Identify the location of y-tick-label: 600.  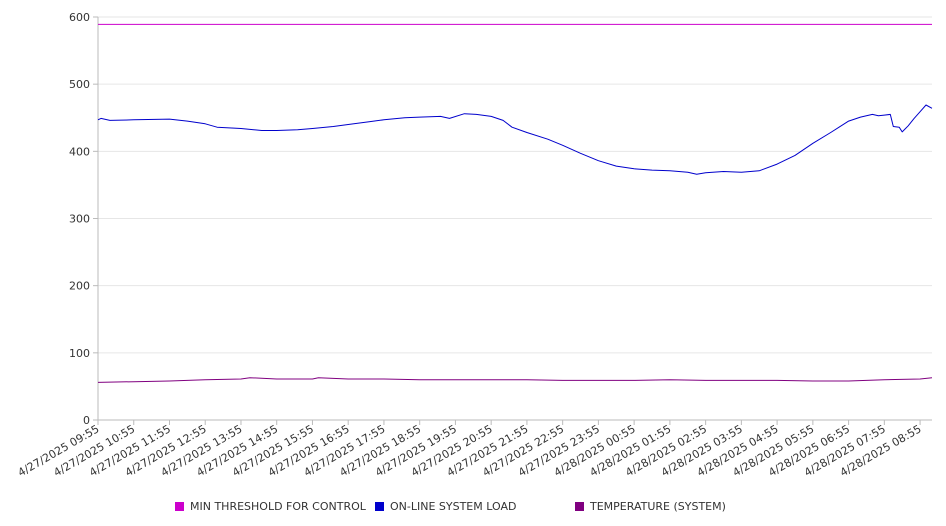
(79, 17).